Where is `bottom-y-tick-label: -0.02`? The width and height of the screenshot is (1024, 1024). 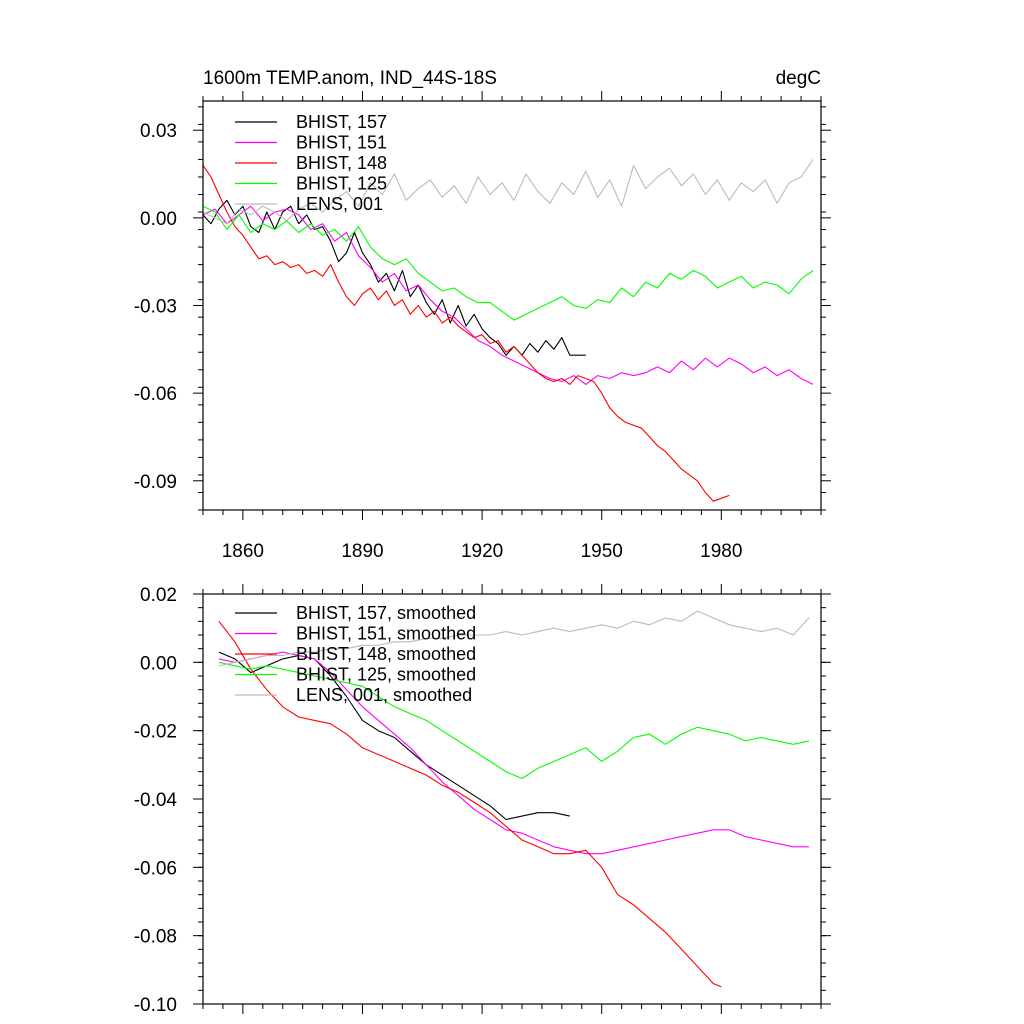
bottom-y-tick-label: -0.02 is located at coordinates (155, 732).